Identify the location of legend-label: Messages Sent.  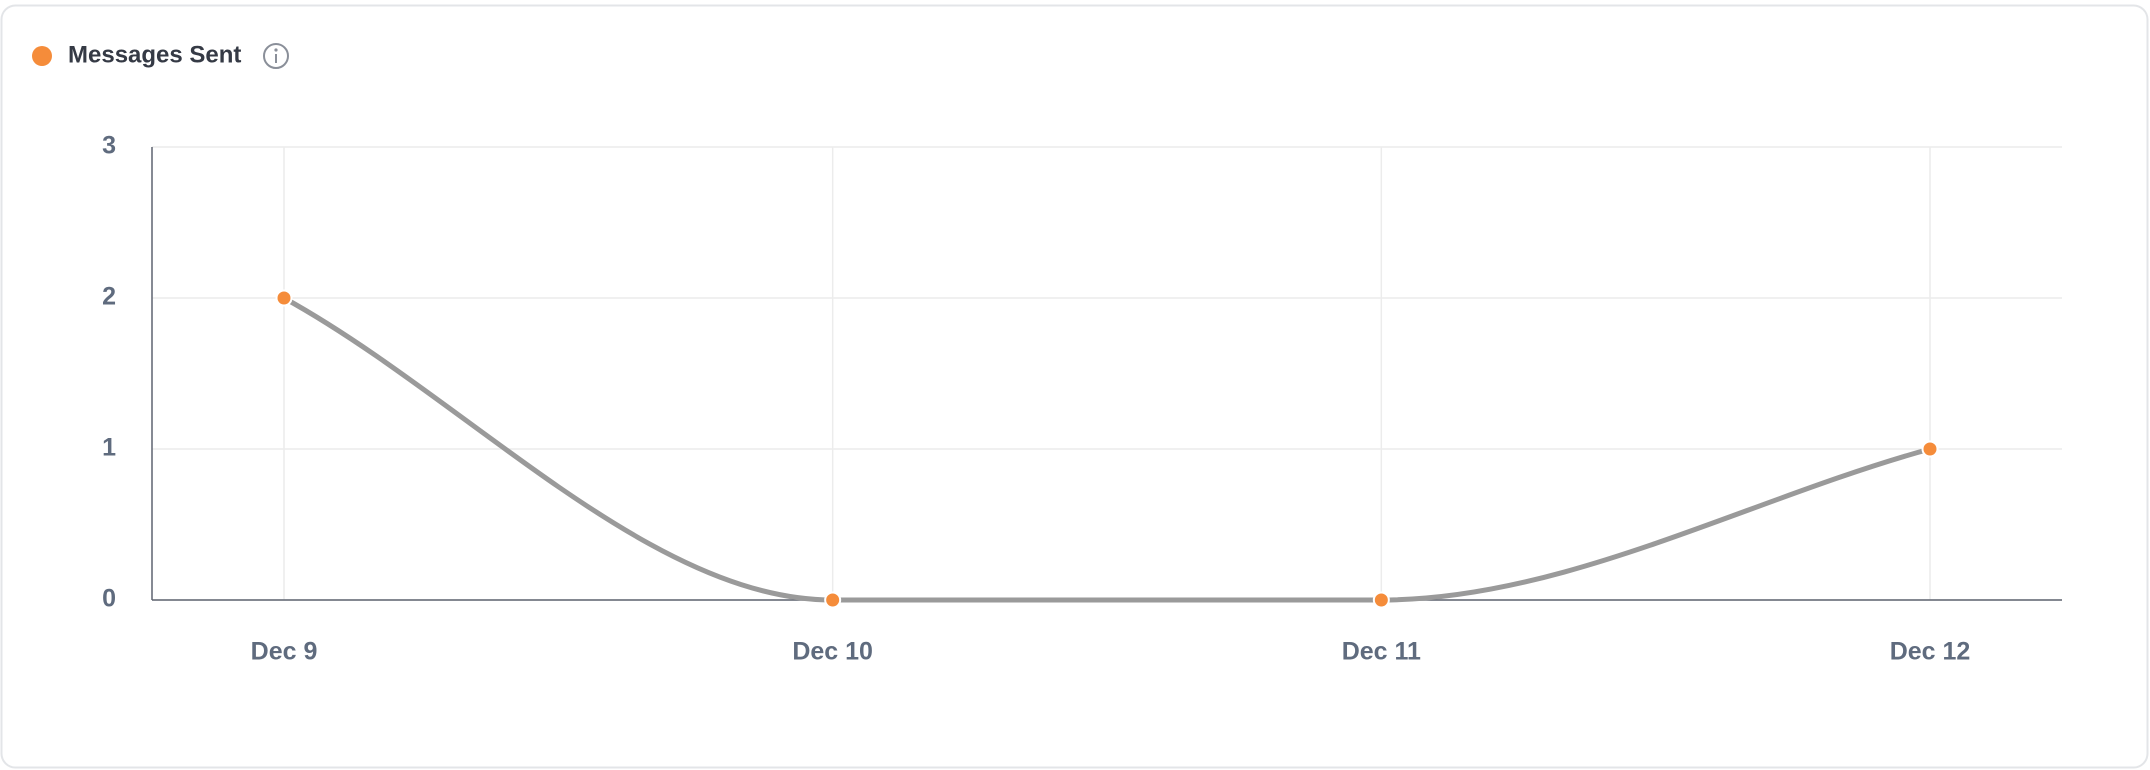
(154, 54).